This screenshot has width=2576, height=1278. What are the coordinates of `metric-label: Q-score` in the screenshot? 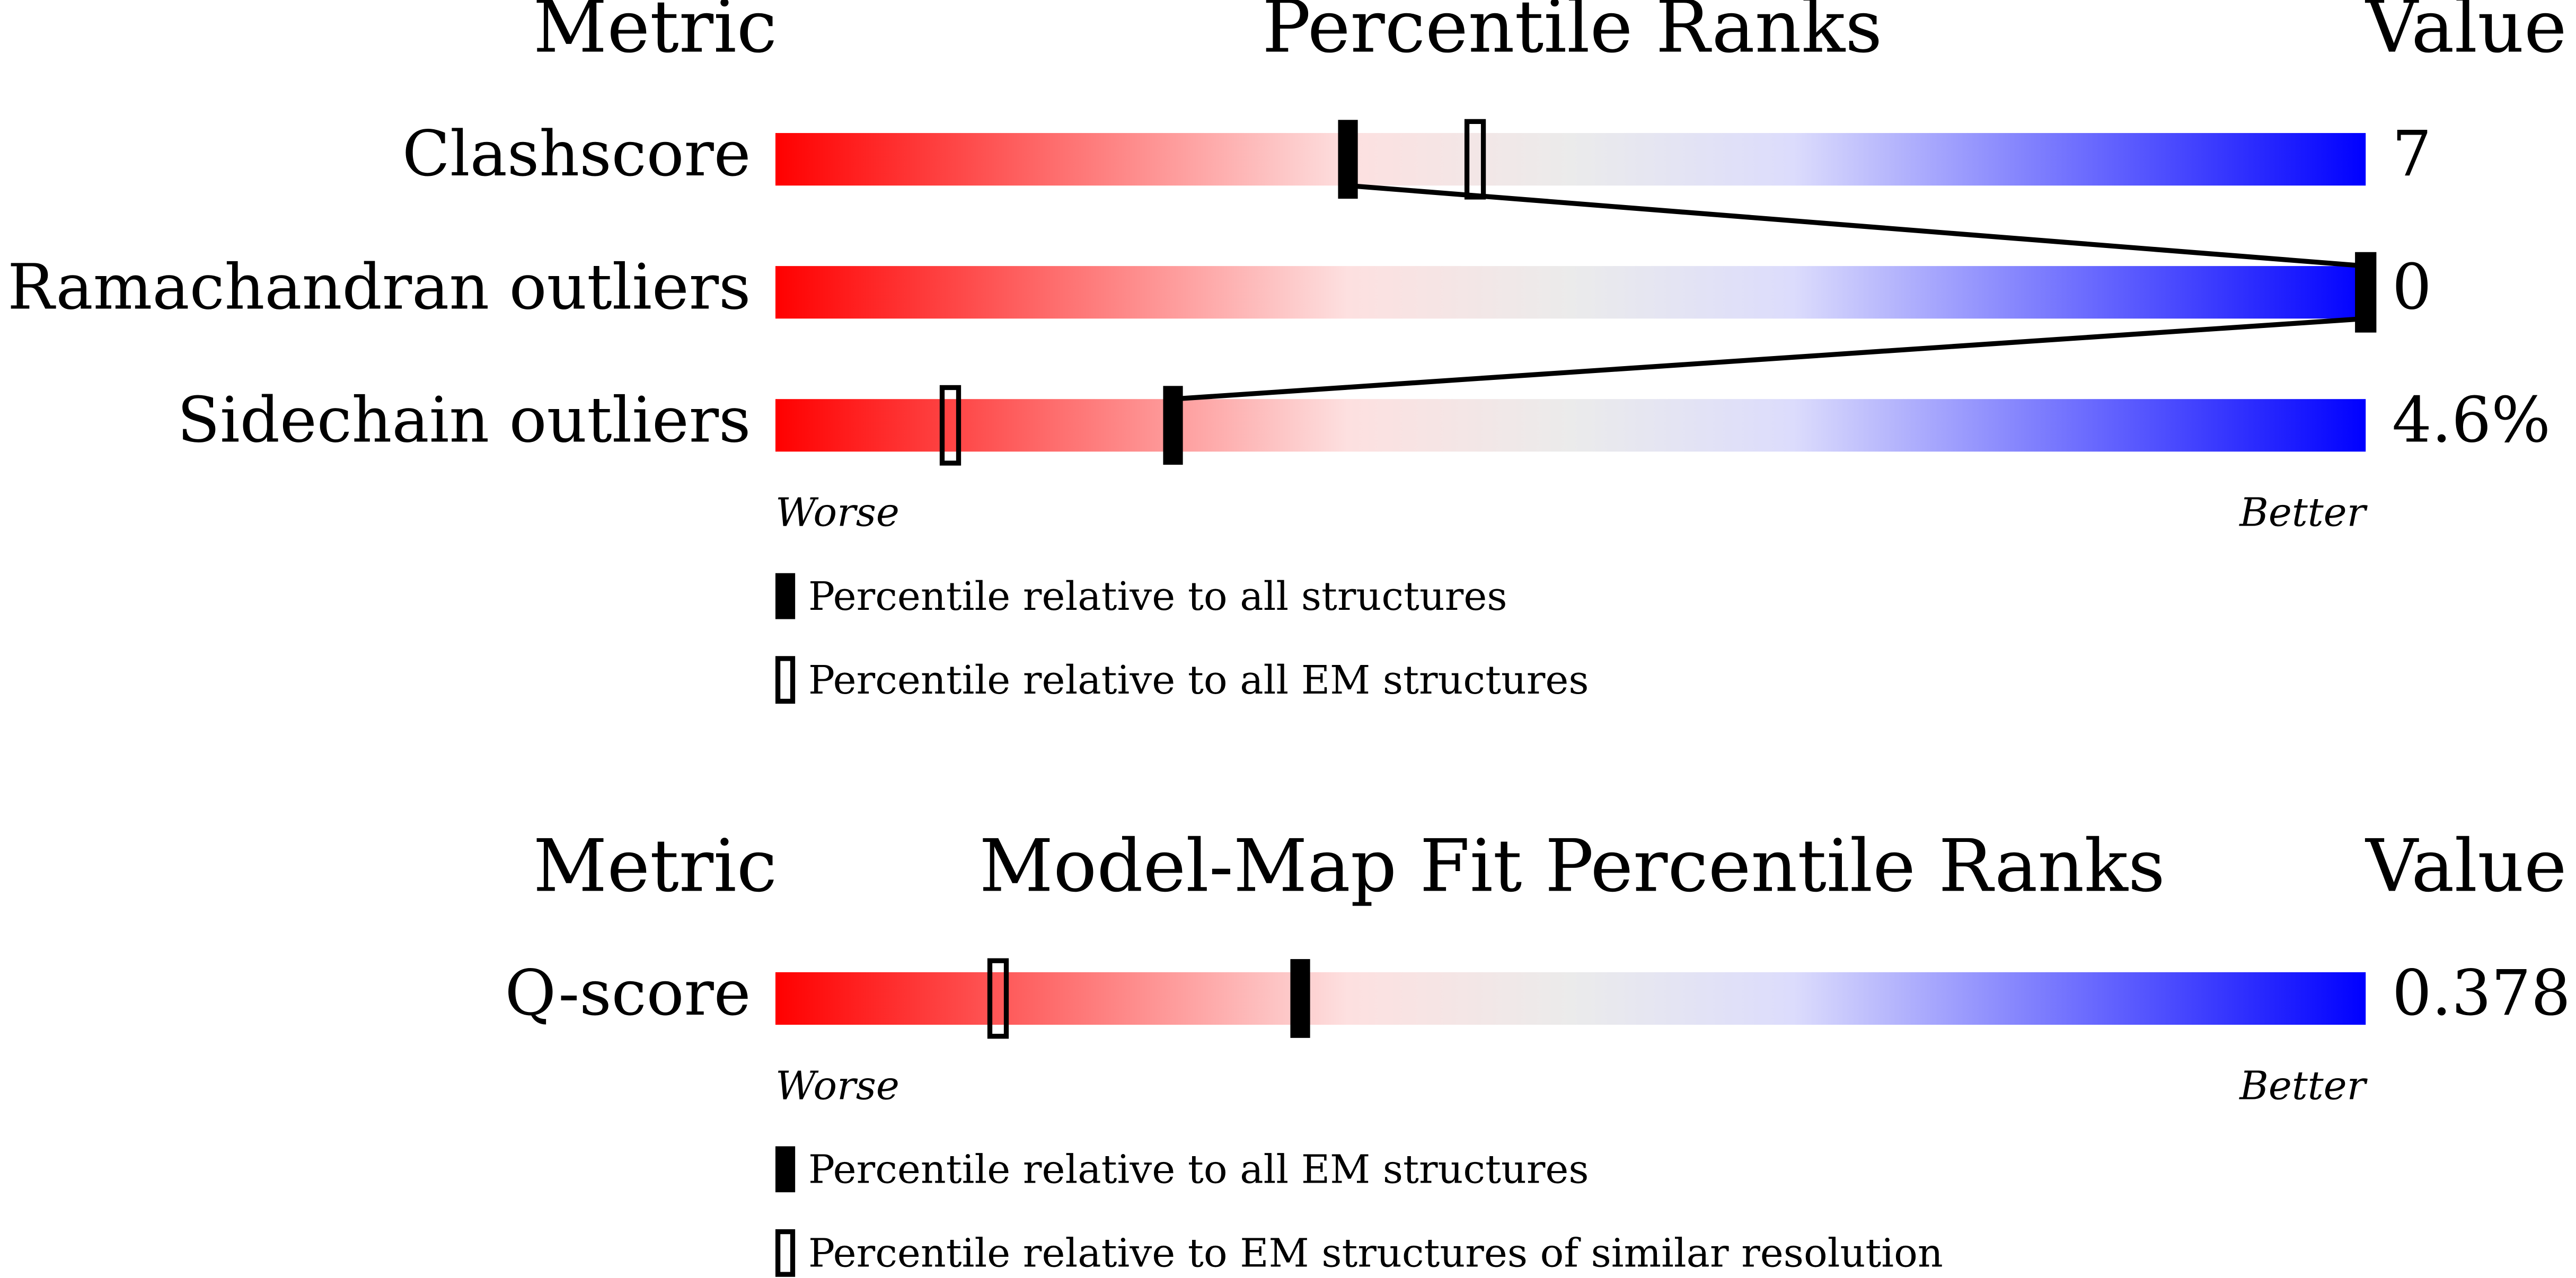 It's located at (628, 993).